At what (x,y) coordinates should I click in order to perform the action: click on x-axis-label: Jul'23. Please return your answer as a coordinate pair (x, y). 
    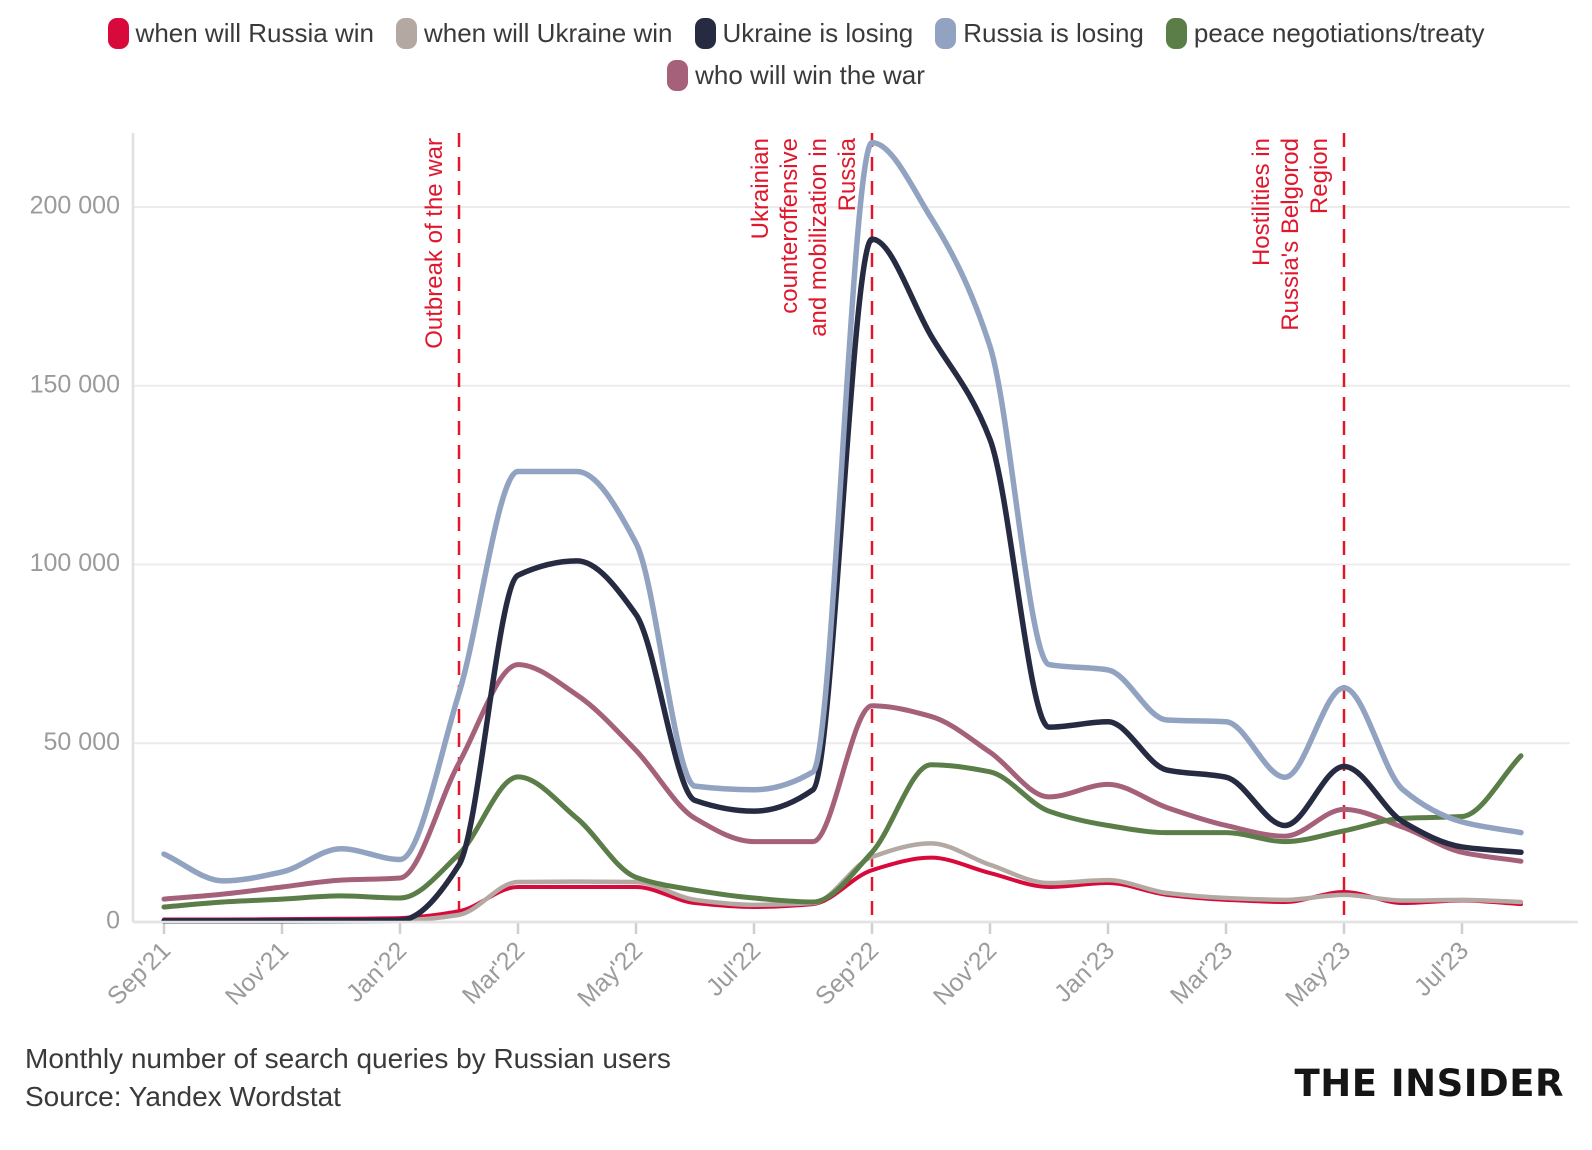
    Looking at the image, I should click on (1441, 968).